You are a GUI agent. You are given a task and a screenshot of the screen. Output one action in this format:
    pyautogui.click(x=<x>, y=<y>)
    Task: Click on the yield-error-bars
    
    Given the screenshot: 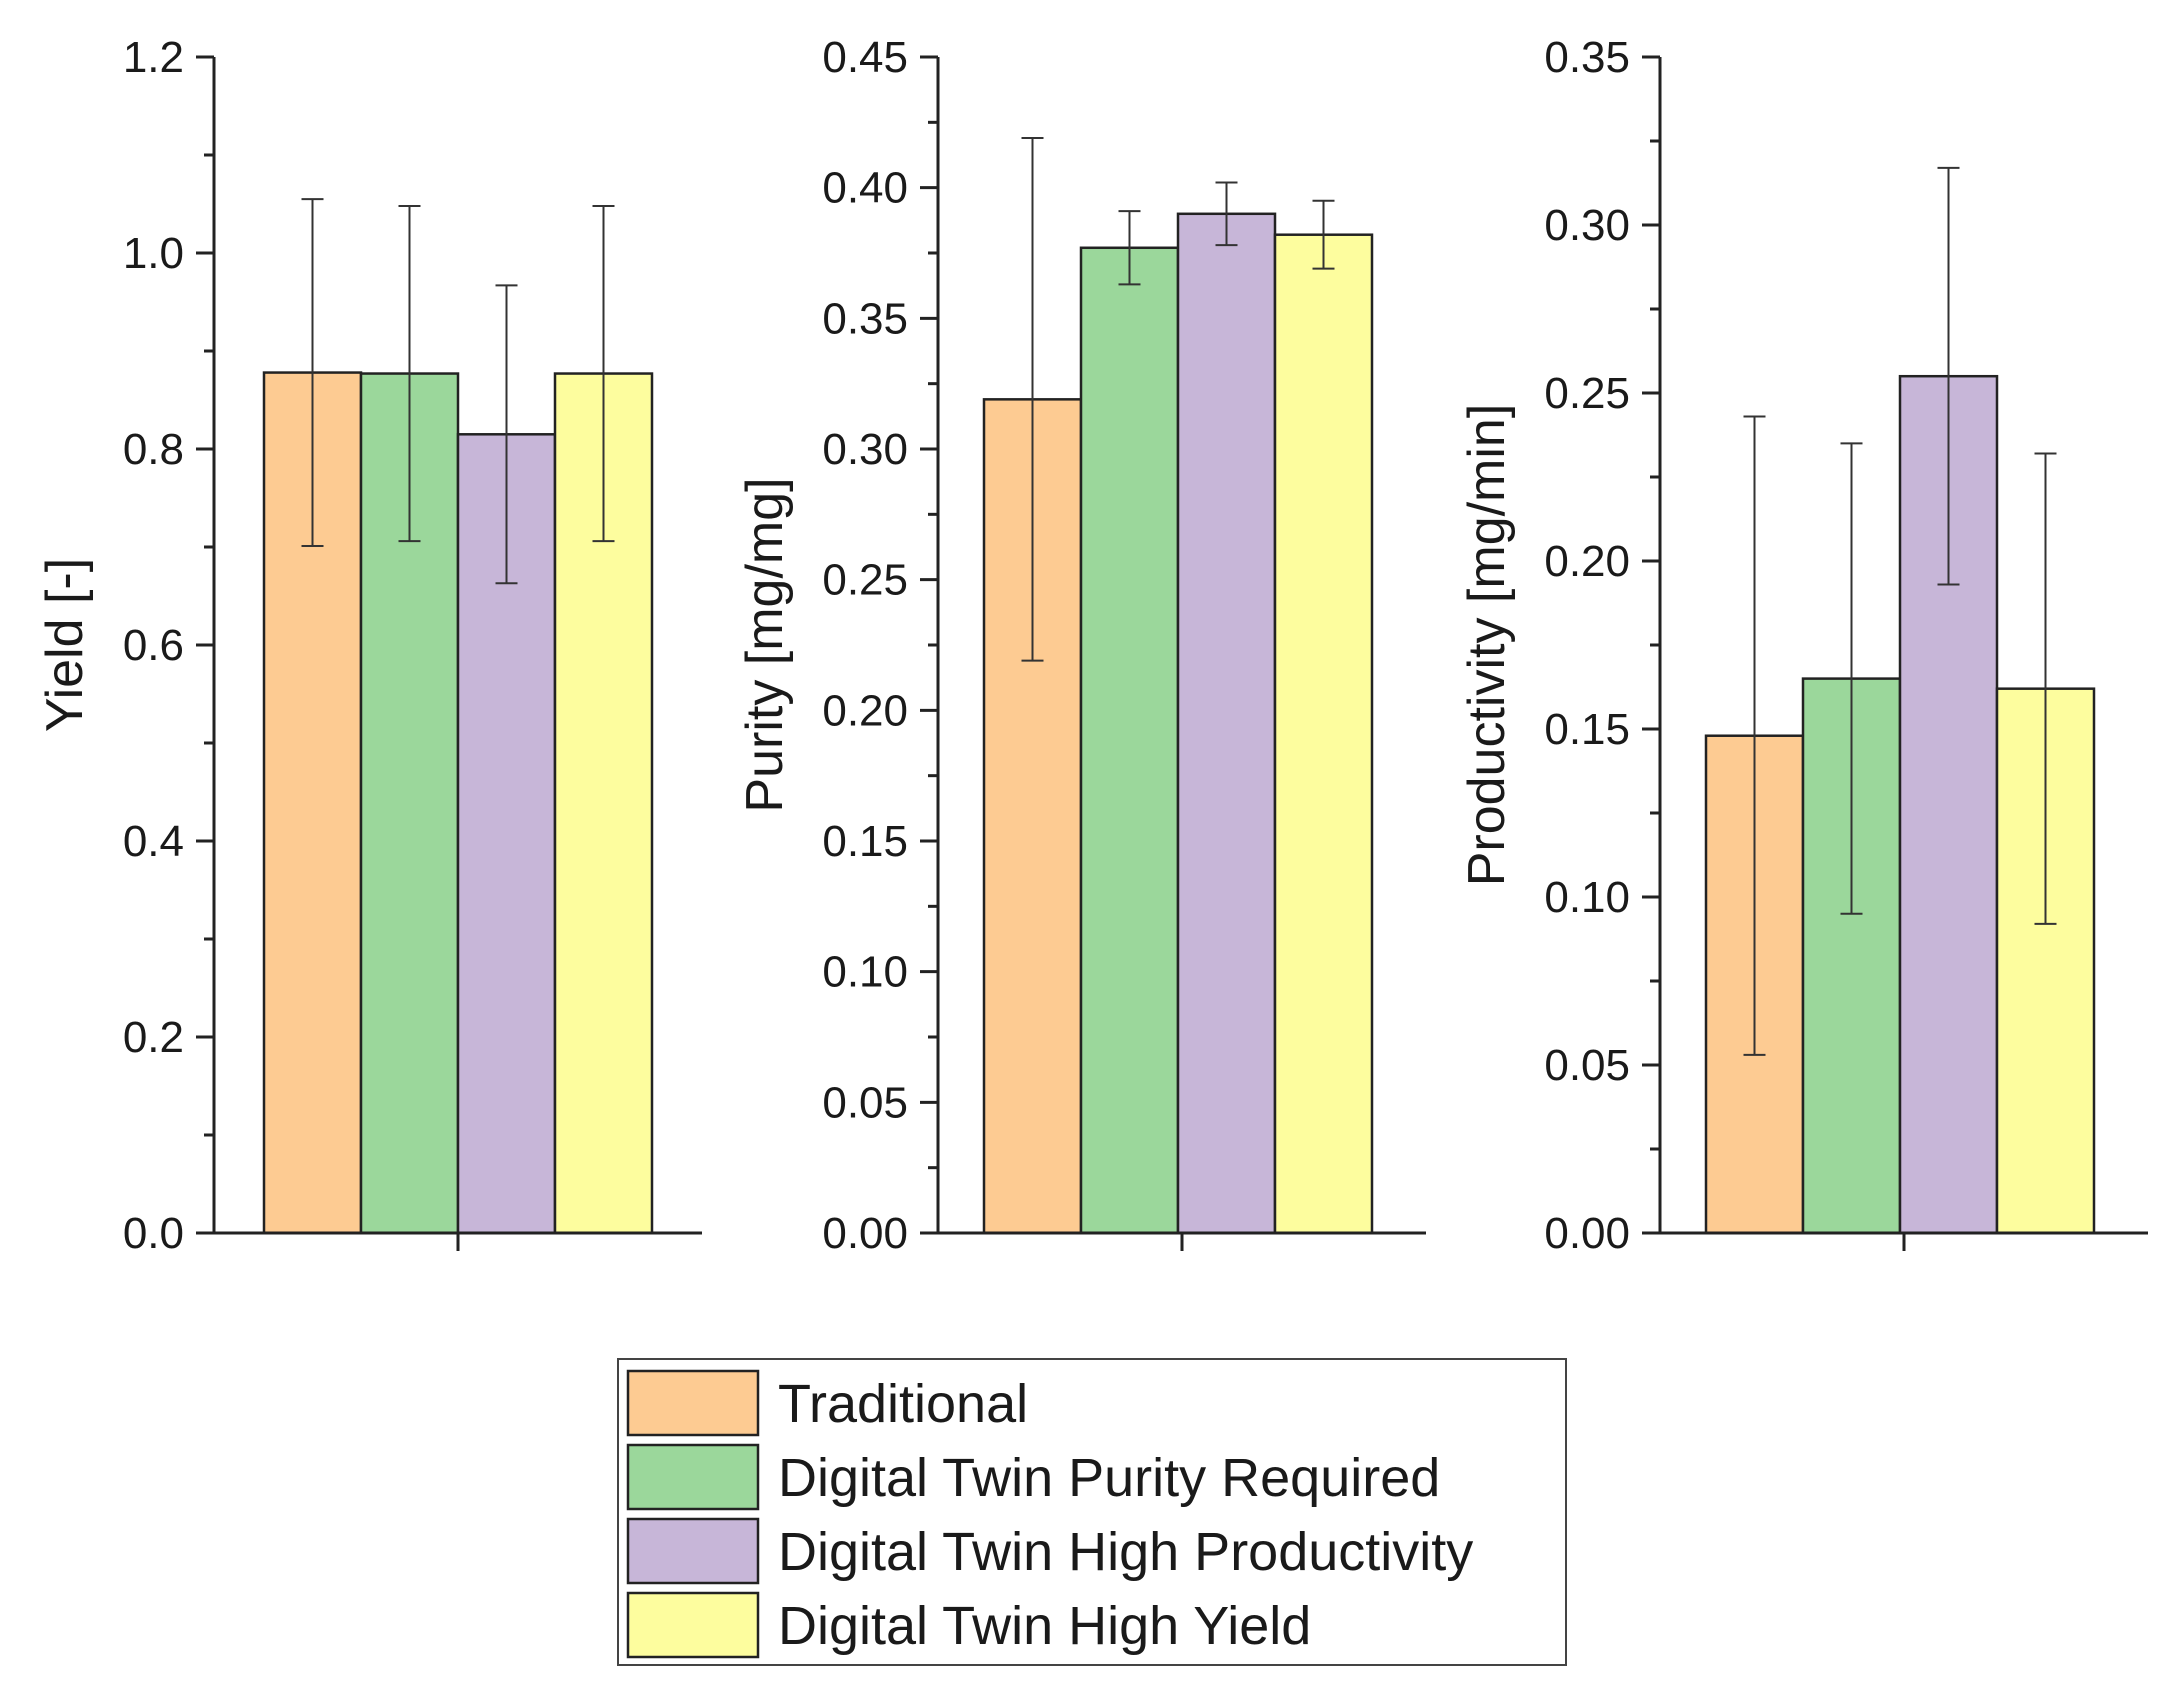 What is the action you would take?
    pyautogui.click(x=458, y=391)
    